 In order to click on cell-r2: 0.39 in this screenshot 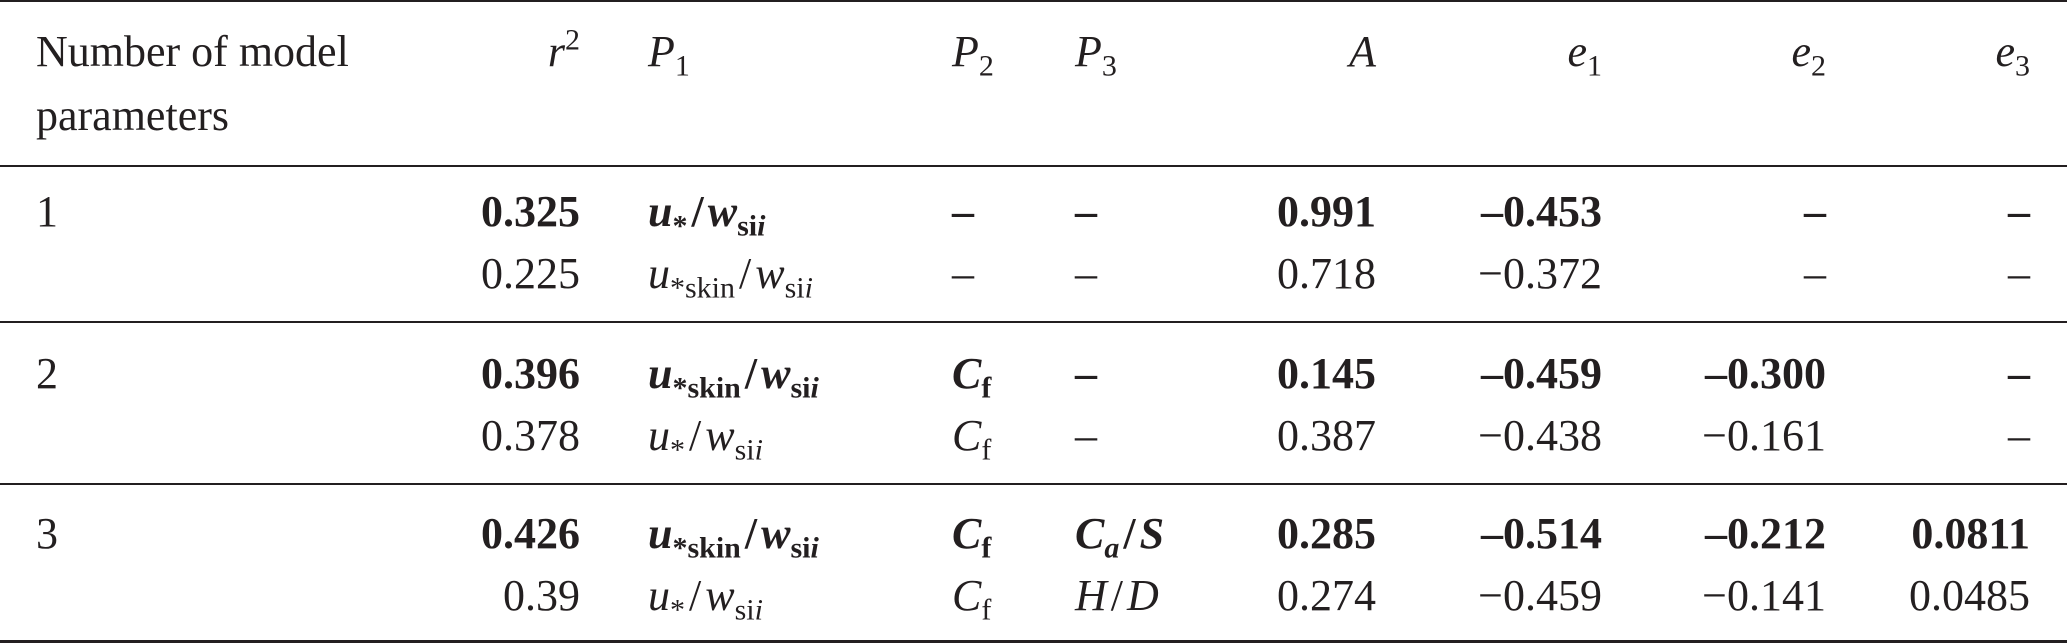, I will do `click(541, 595)`.